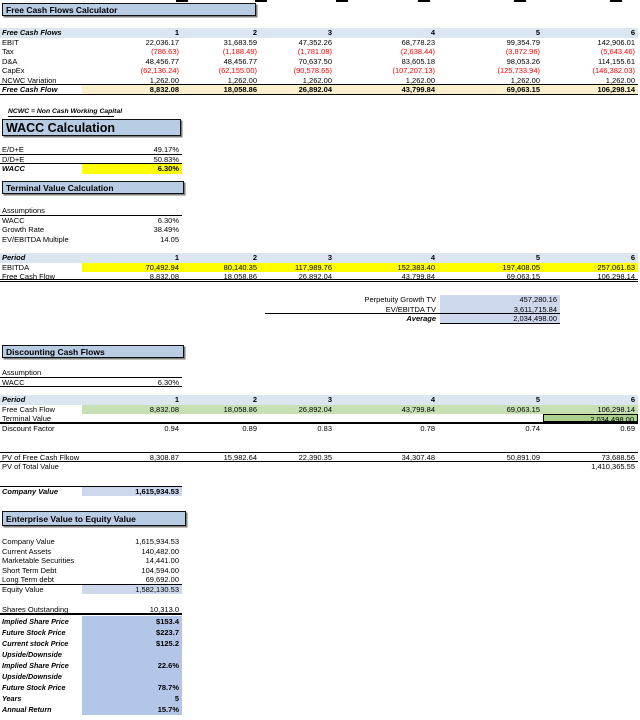 Image resolution: width=640 pixels, height=720 pixels. What do you see at coordinates (221, 267) in the screenshot?
I see `value-cell: 80,140.35` at bounding box center [221, 267].